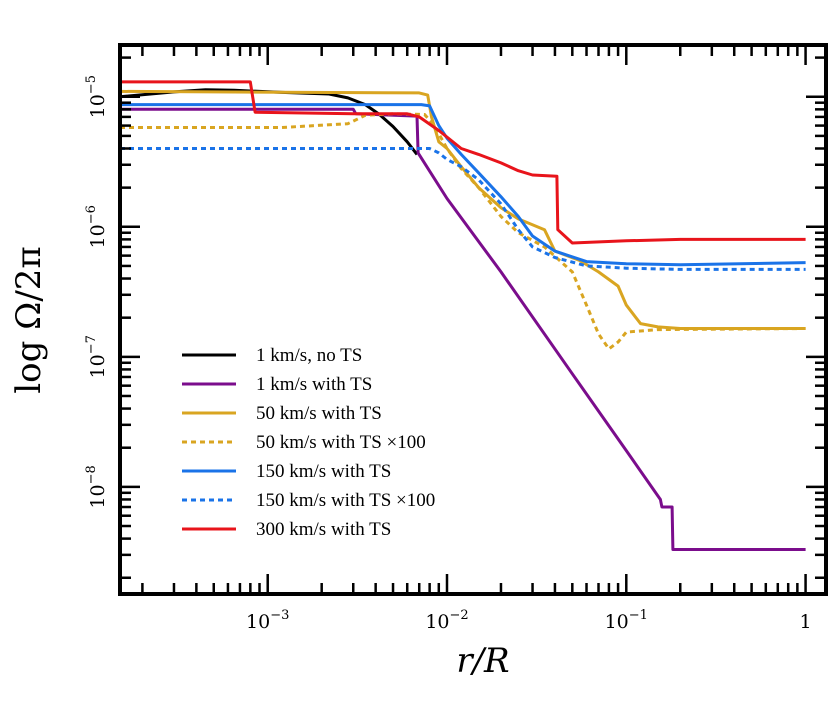  Describe the element at coordinates (323, 529) in the screenshot. I see `legend-label-6: 300 km/s with TS` at that location.